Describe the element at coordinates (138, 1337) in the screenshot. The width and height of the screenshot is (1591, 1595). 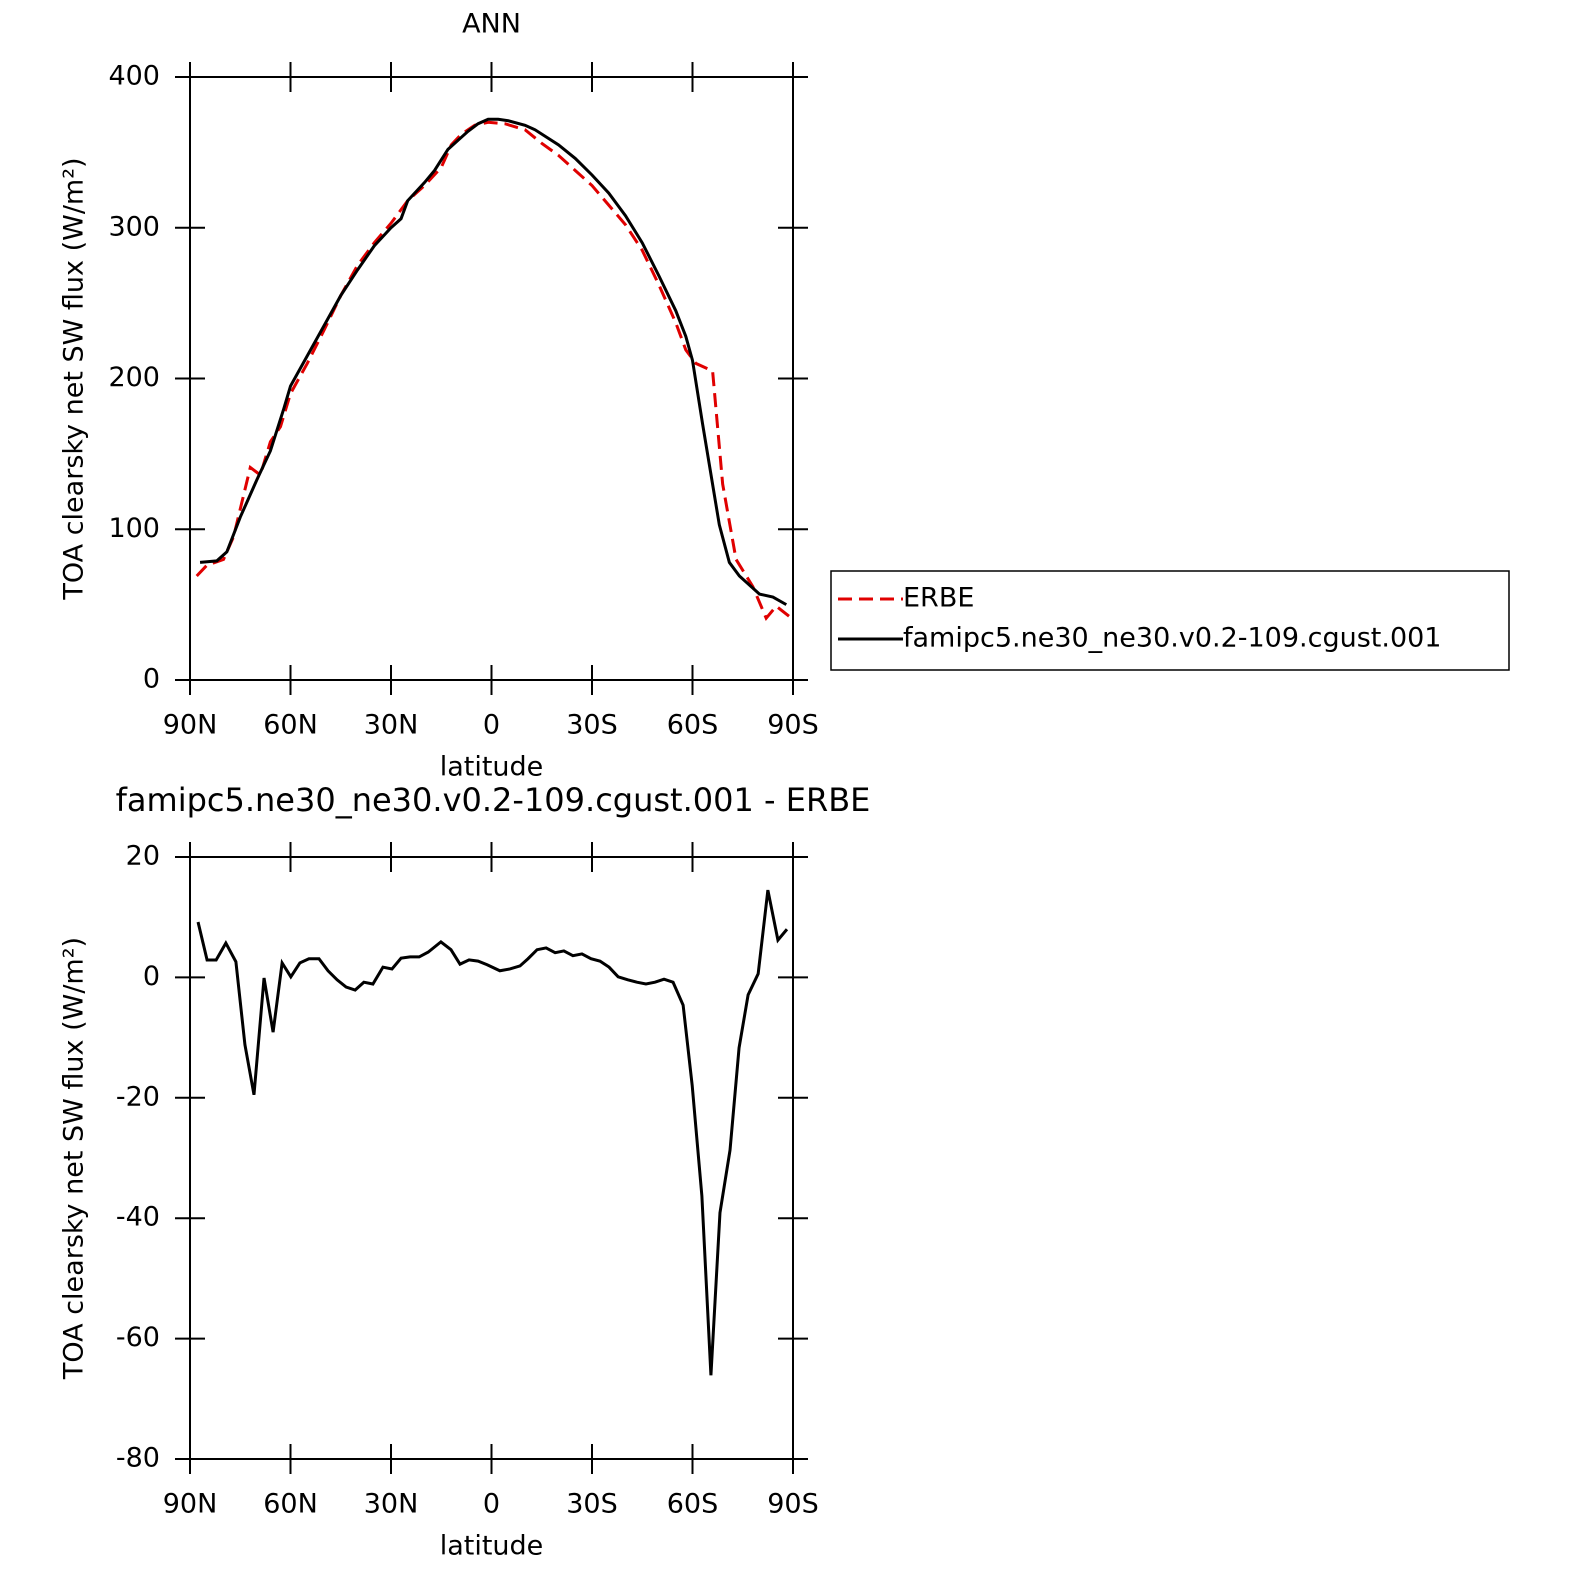
I see `y-tick-label: -60` at that location.